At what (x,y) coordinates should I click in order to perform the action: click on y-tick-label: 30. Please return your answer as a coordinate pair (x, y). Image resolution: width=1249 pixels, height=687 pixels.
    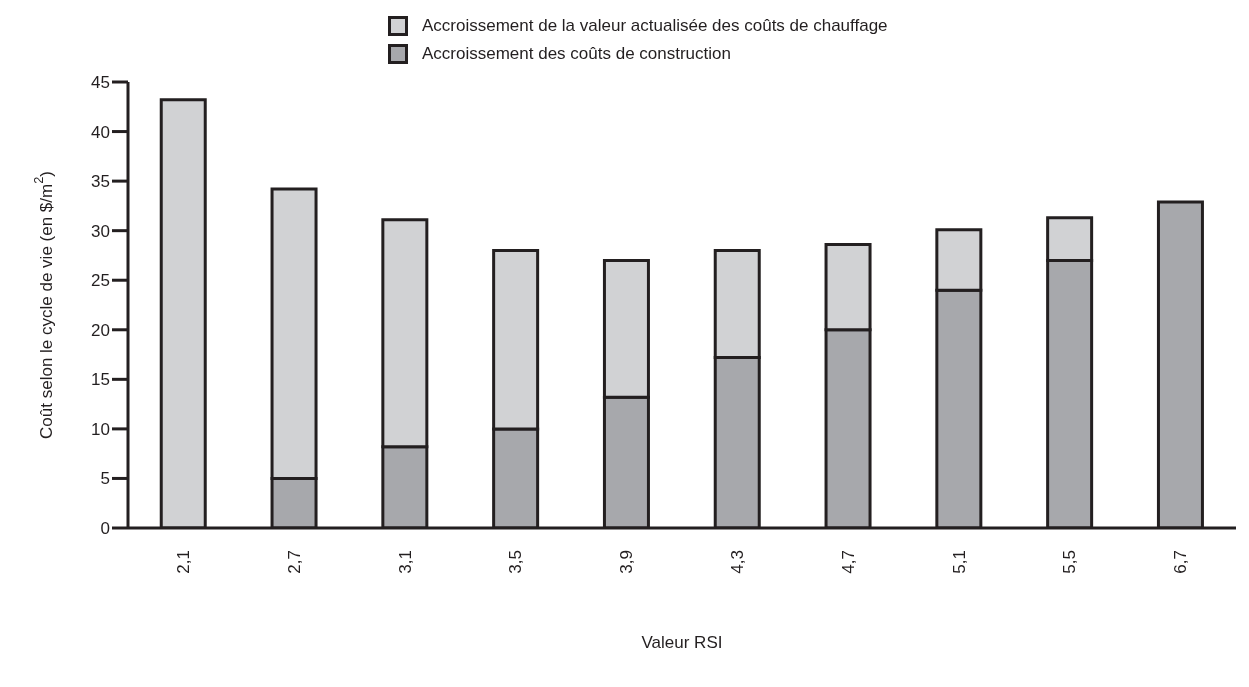
    Looking at the image, I should click on (100, 231).